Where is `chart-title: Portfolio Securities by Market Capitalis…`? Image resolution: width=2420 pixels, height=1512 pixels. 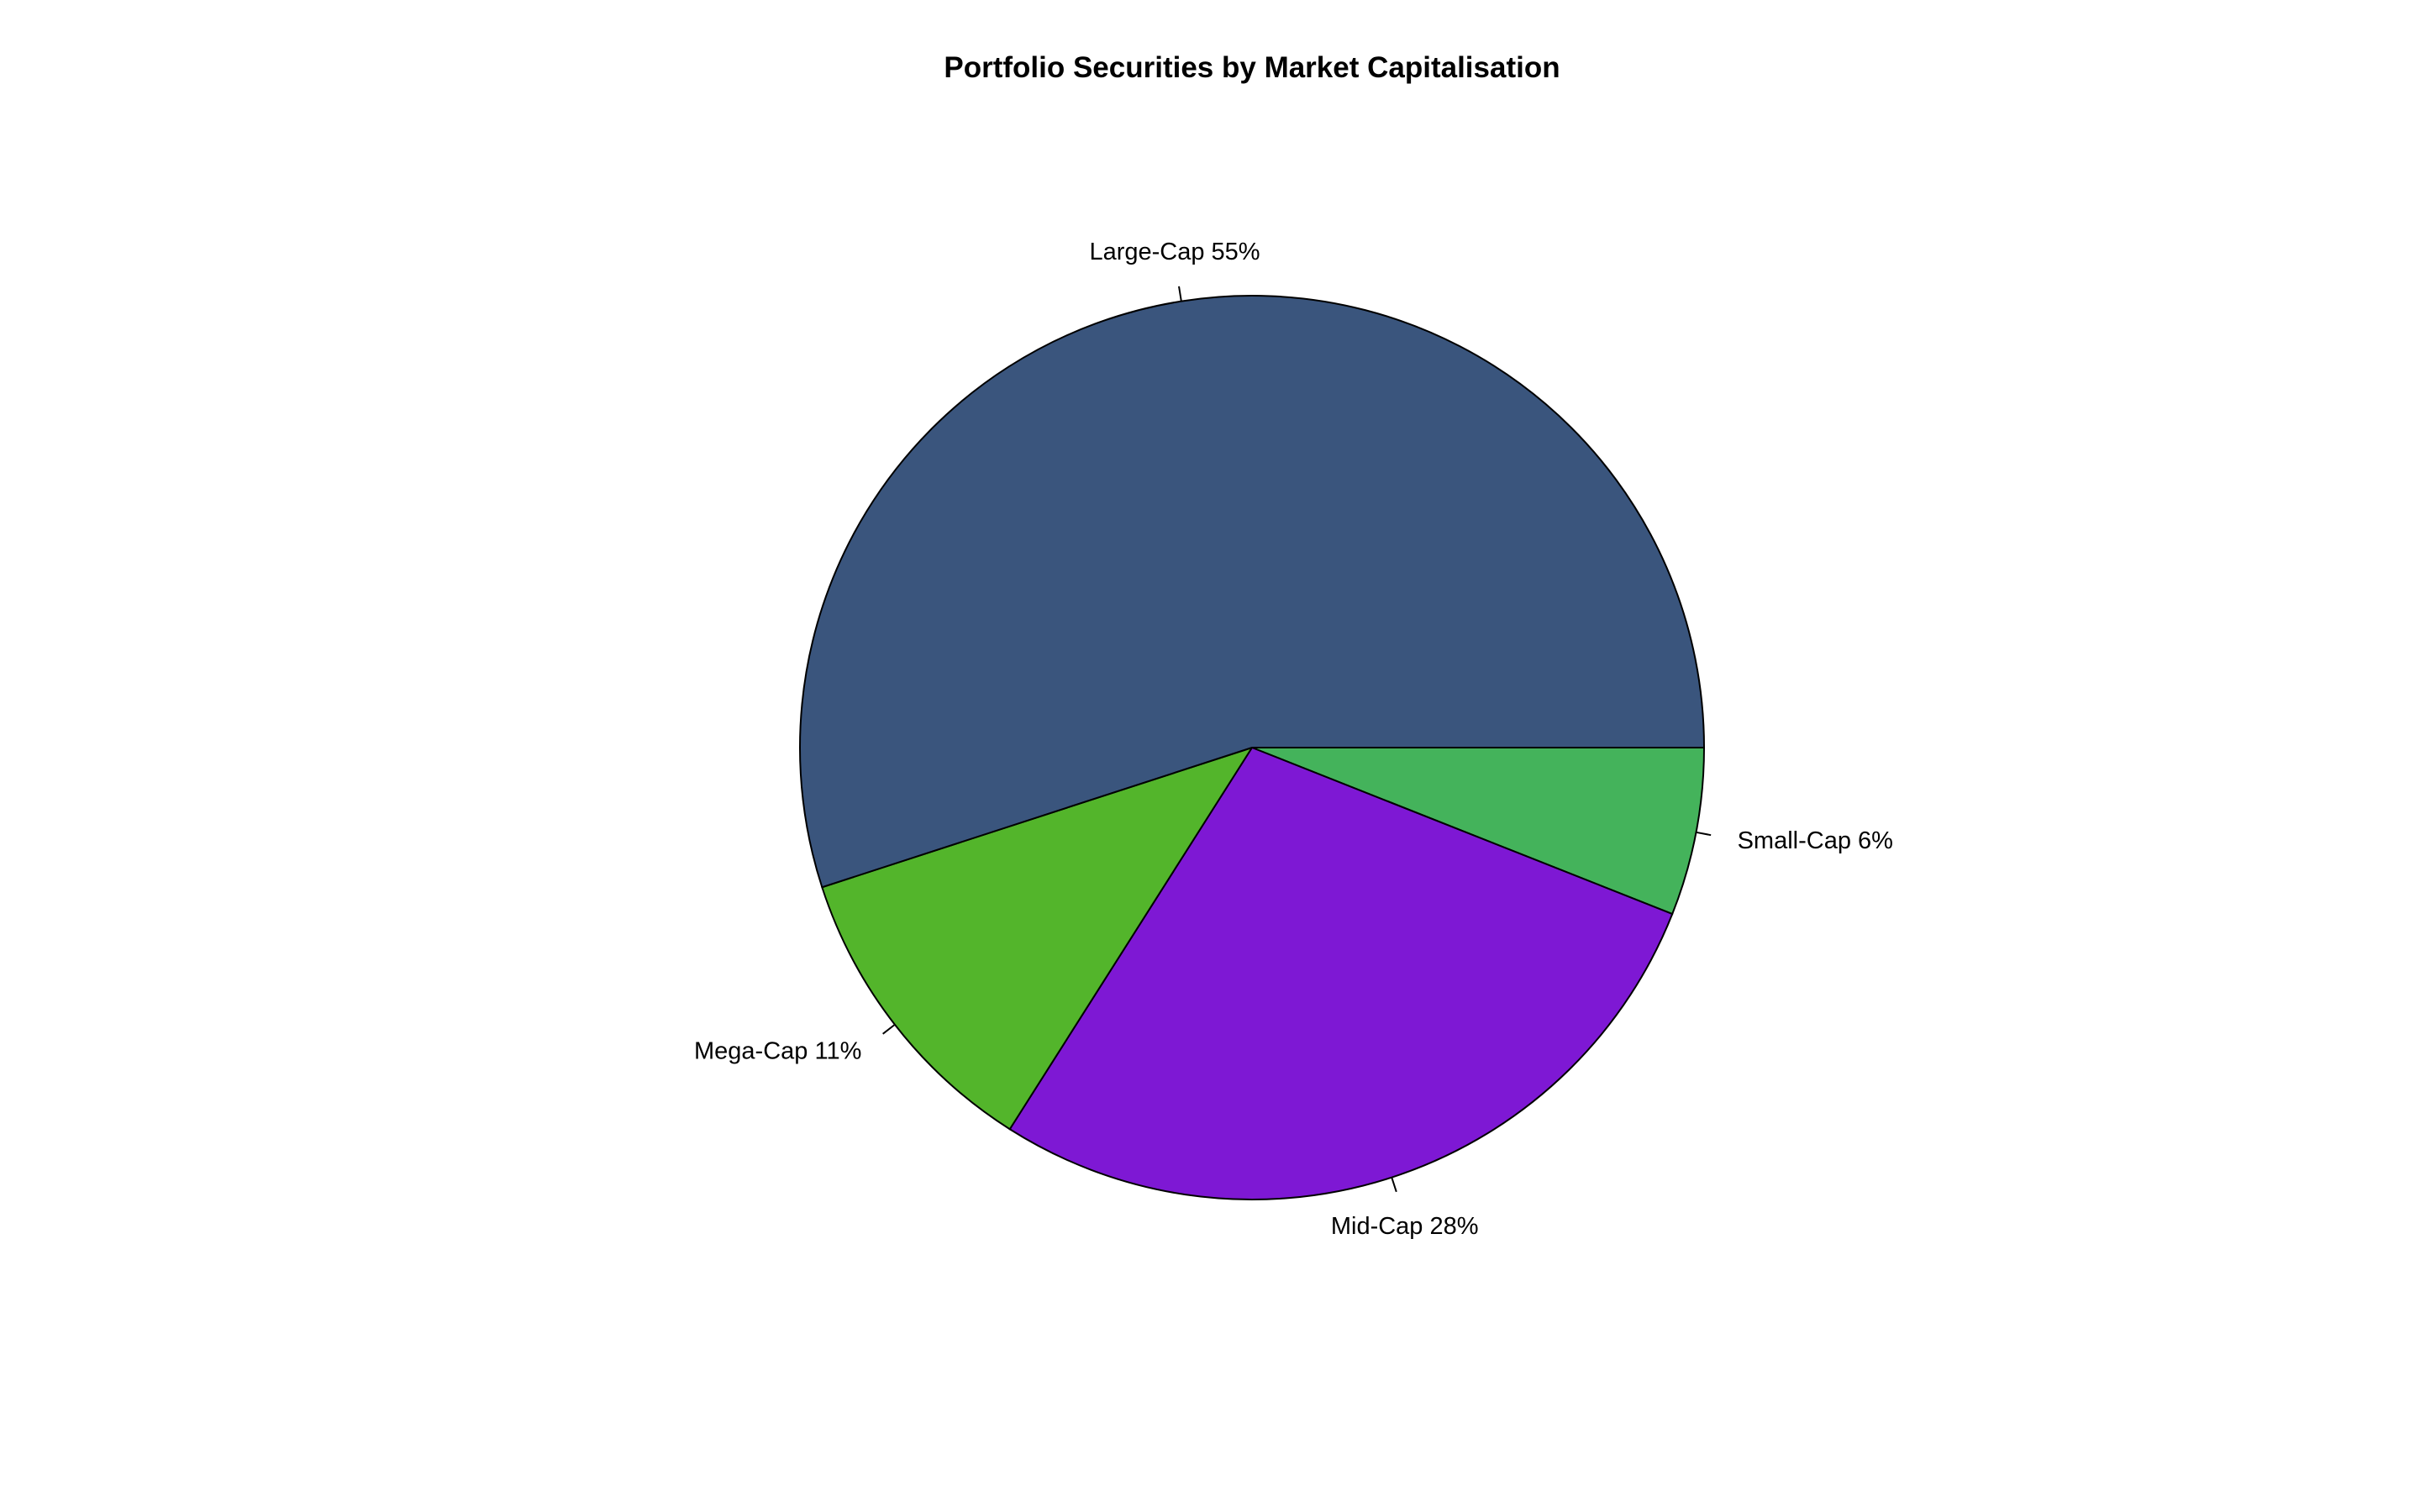 chart-title: Portfolio Securities by Market Capitalis… is located at coordinates (1252, 67).